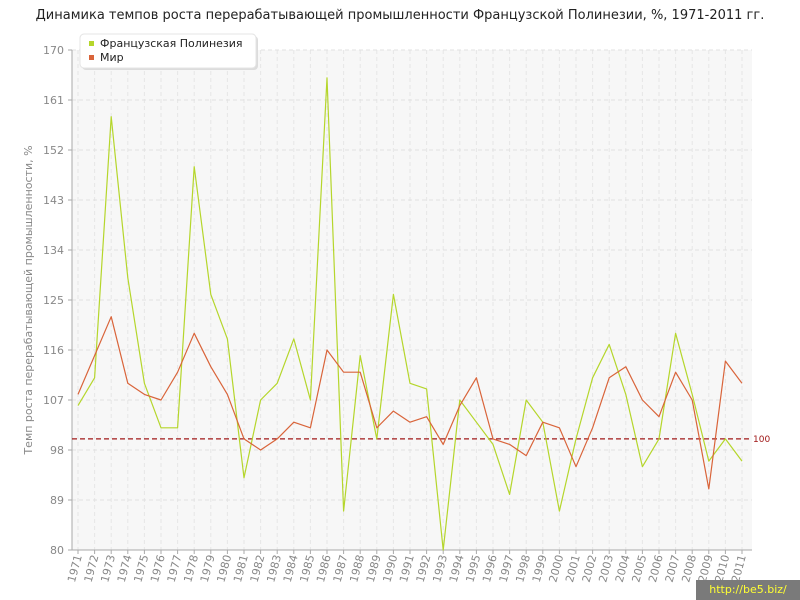 The image size is (800, 600). Describe the element at coordinates (53, 50) in the screenshot. I see `y-tick-label: 170` at that location.